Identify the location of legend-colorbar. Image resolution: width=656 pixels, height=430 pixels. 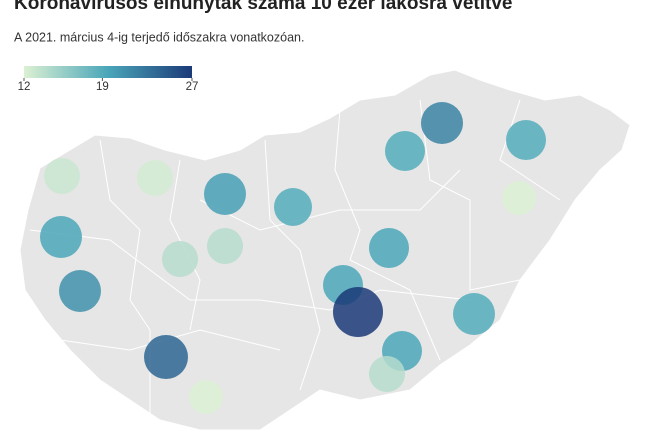
(108, 72).